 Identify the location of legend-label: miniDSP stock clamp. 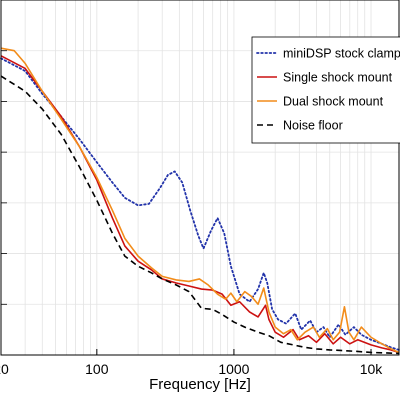
(341, 54).